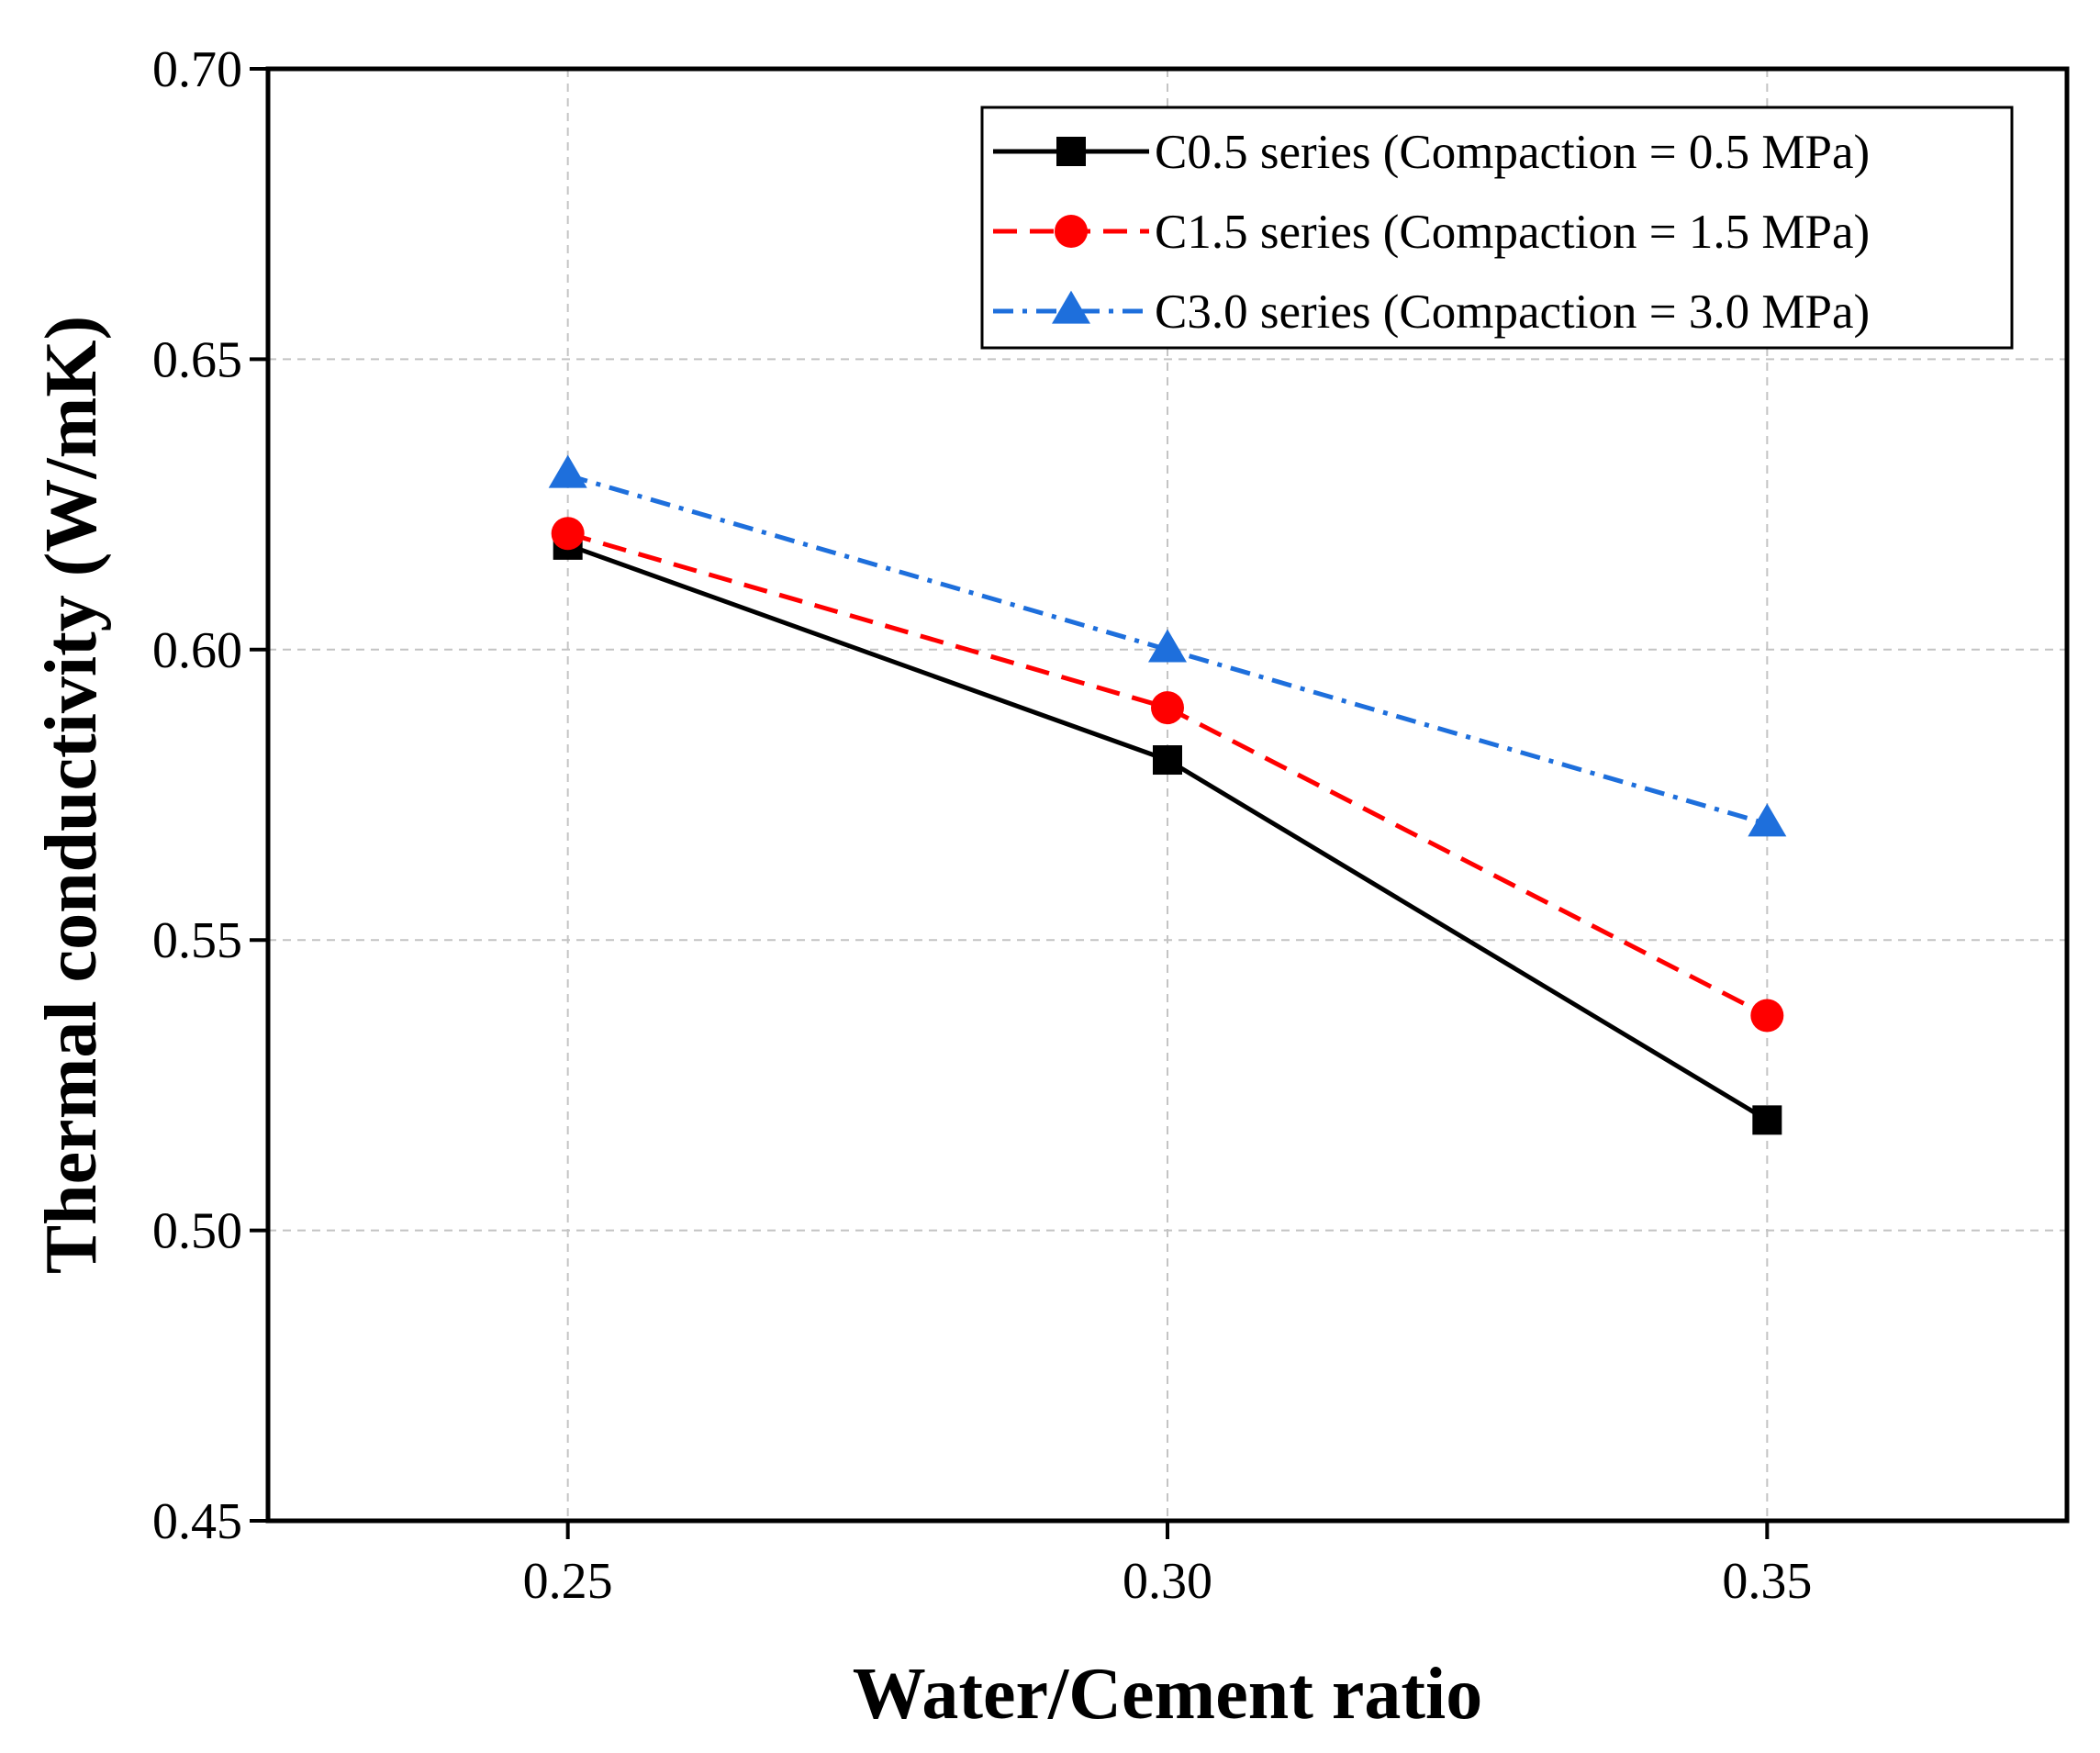 This screenshot has width=2100, height=1753. Describe the element at coordinates (197, 1521) in the screenshot. I see `y-tick-label: 0.45` at that location.